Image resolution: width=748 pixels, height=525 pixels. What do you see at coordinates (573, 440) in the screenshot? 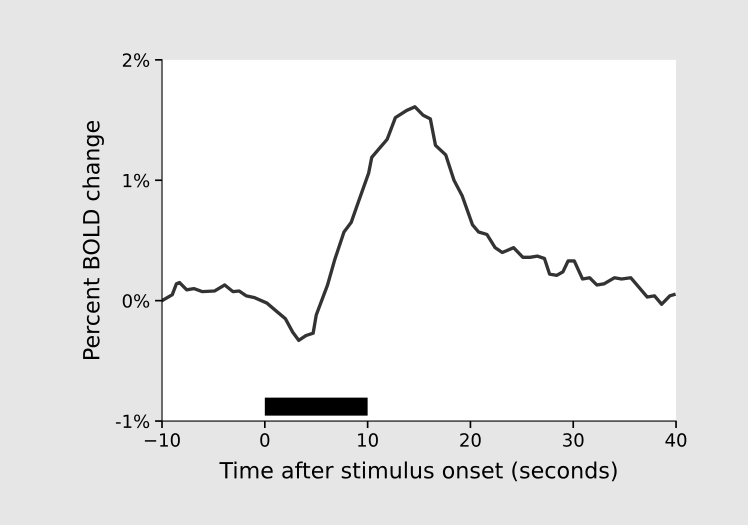
I see `x-tick-label: 30` at bounding box center [573, 440].